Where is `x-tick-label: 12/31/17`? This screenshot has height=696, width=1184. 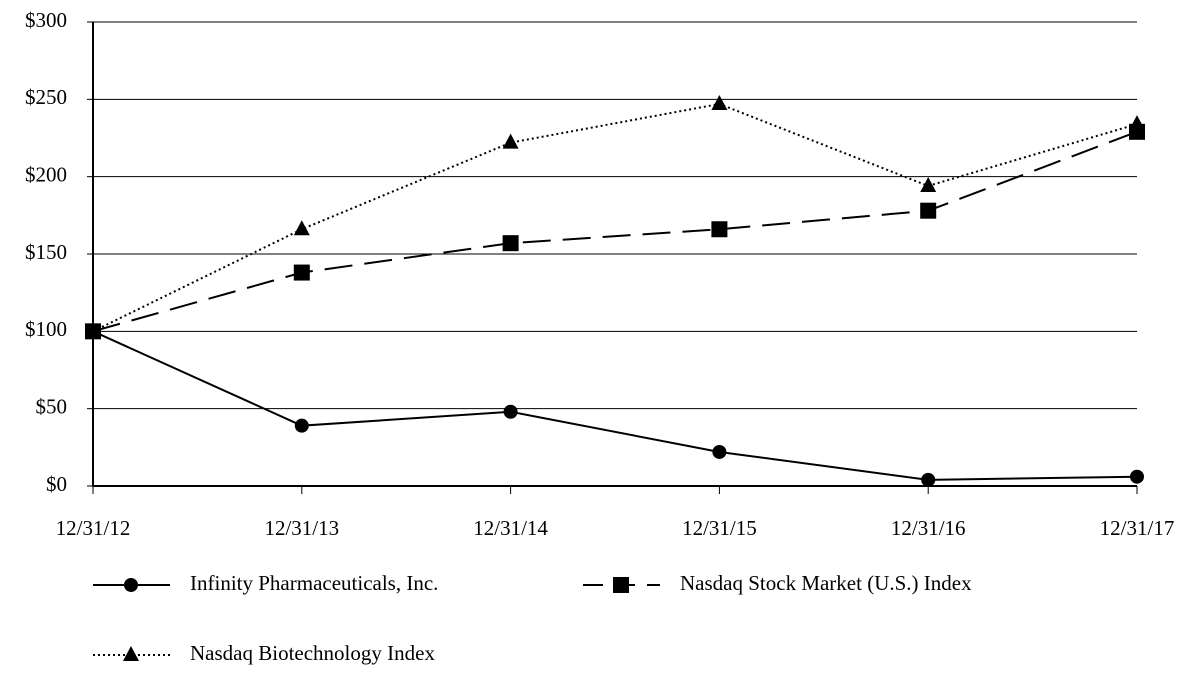 x-tick-label: 12/31/17 is located at coordinates (1137, 528).